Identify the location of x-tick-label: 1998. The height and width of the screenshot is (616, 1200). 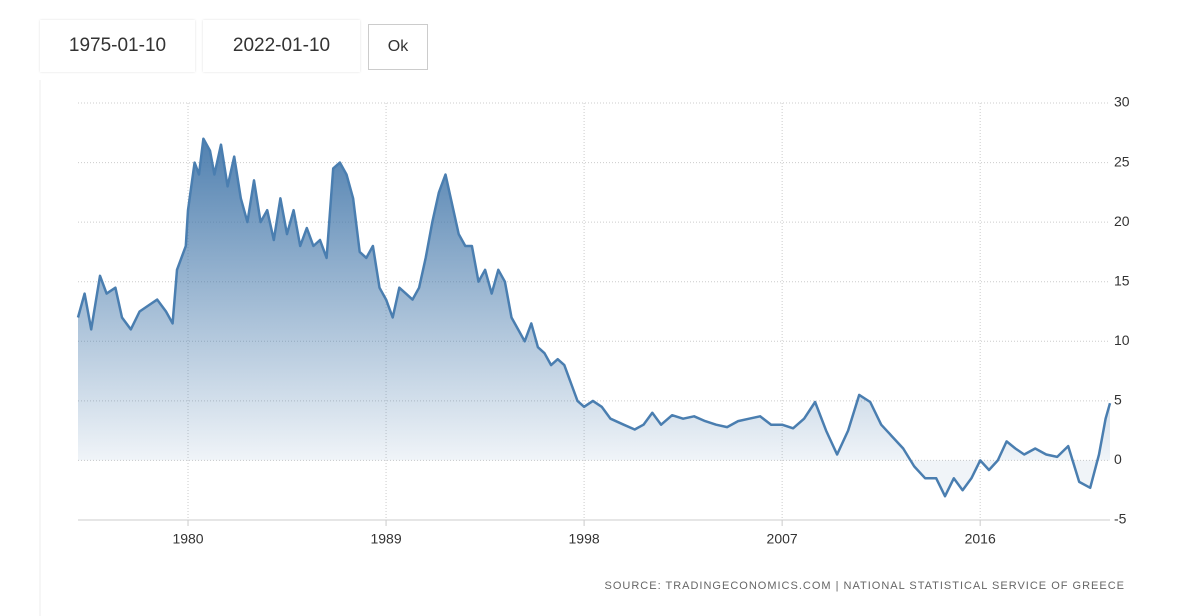
(584, 539).